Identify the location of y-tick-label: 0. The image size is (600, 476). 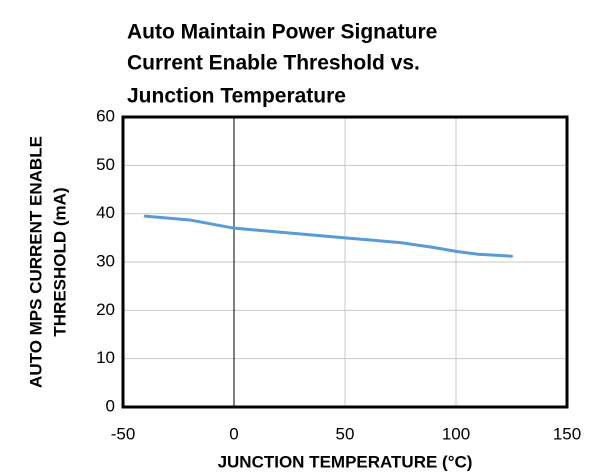
(110, 405).